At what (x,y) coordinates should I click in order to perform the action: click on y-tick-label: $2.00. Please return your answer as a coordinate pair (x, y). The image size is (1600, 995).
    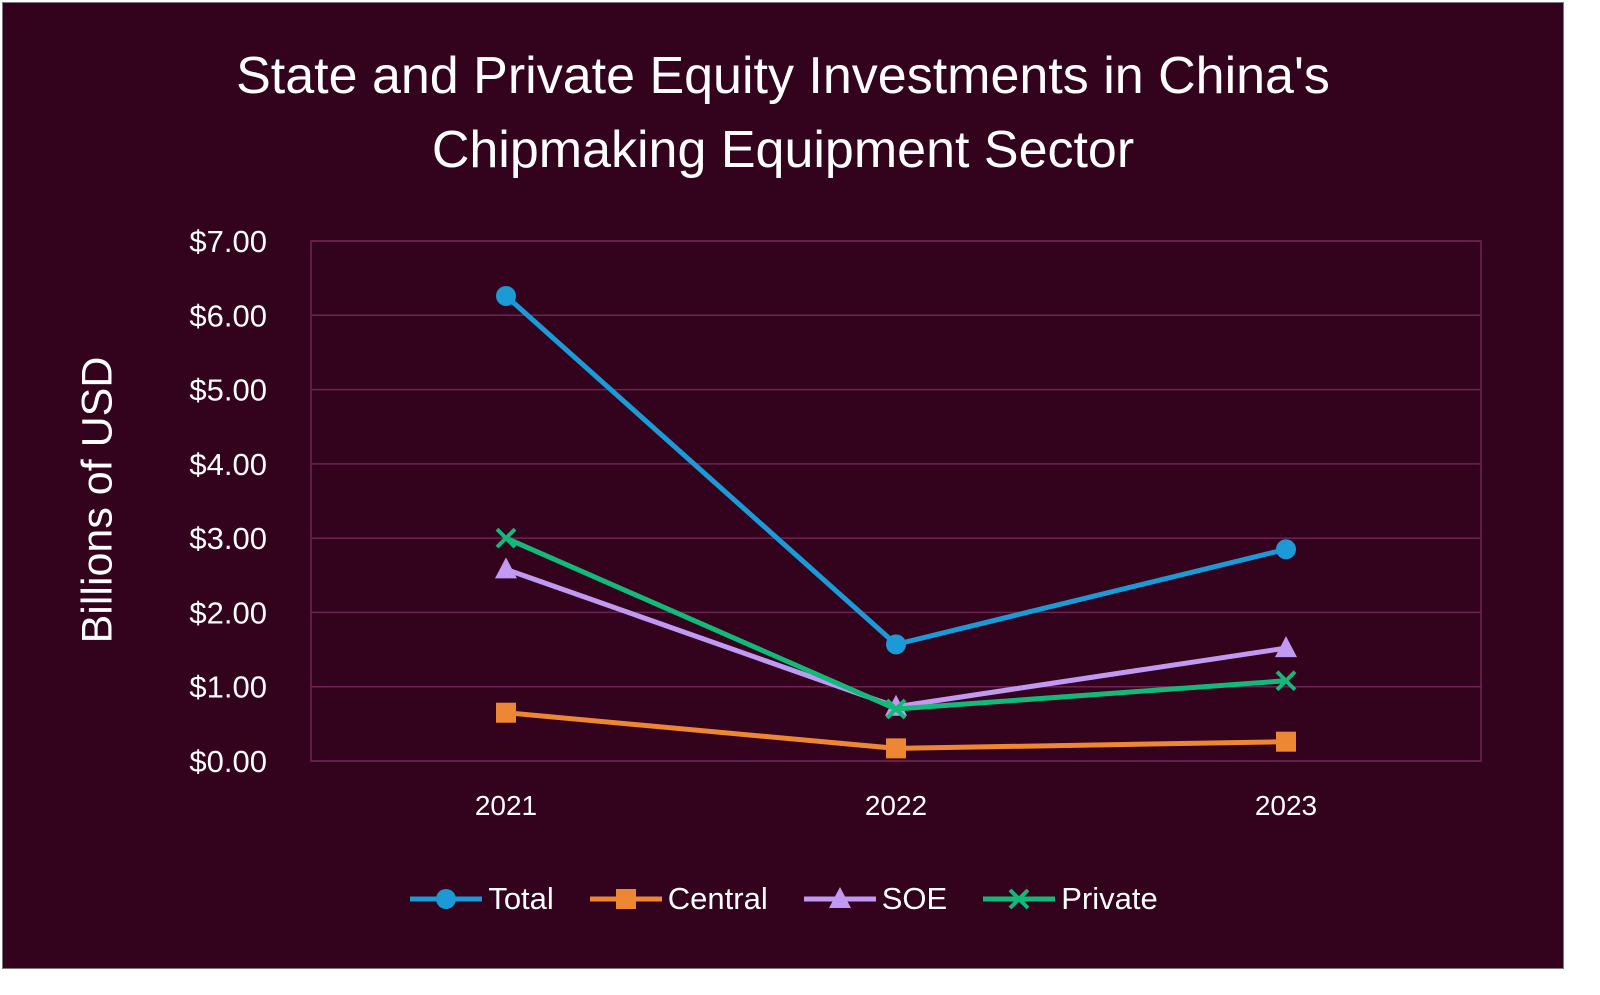
    Looking at the image, I should click on (228, 612).